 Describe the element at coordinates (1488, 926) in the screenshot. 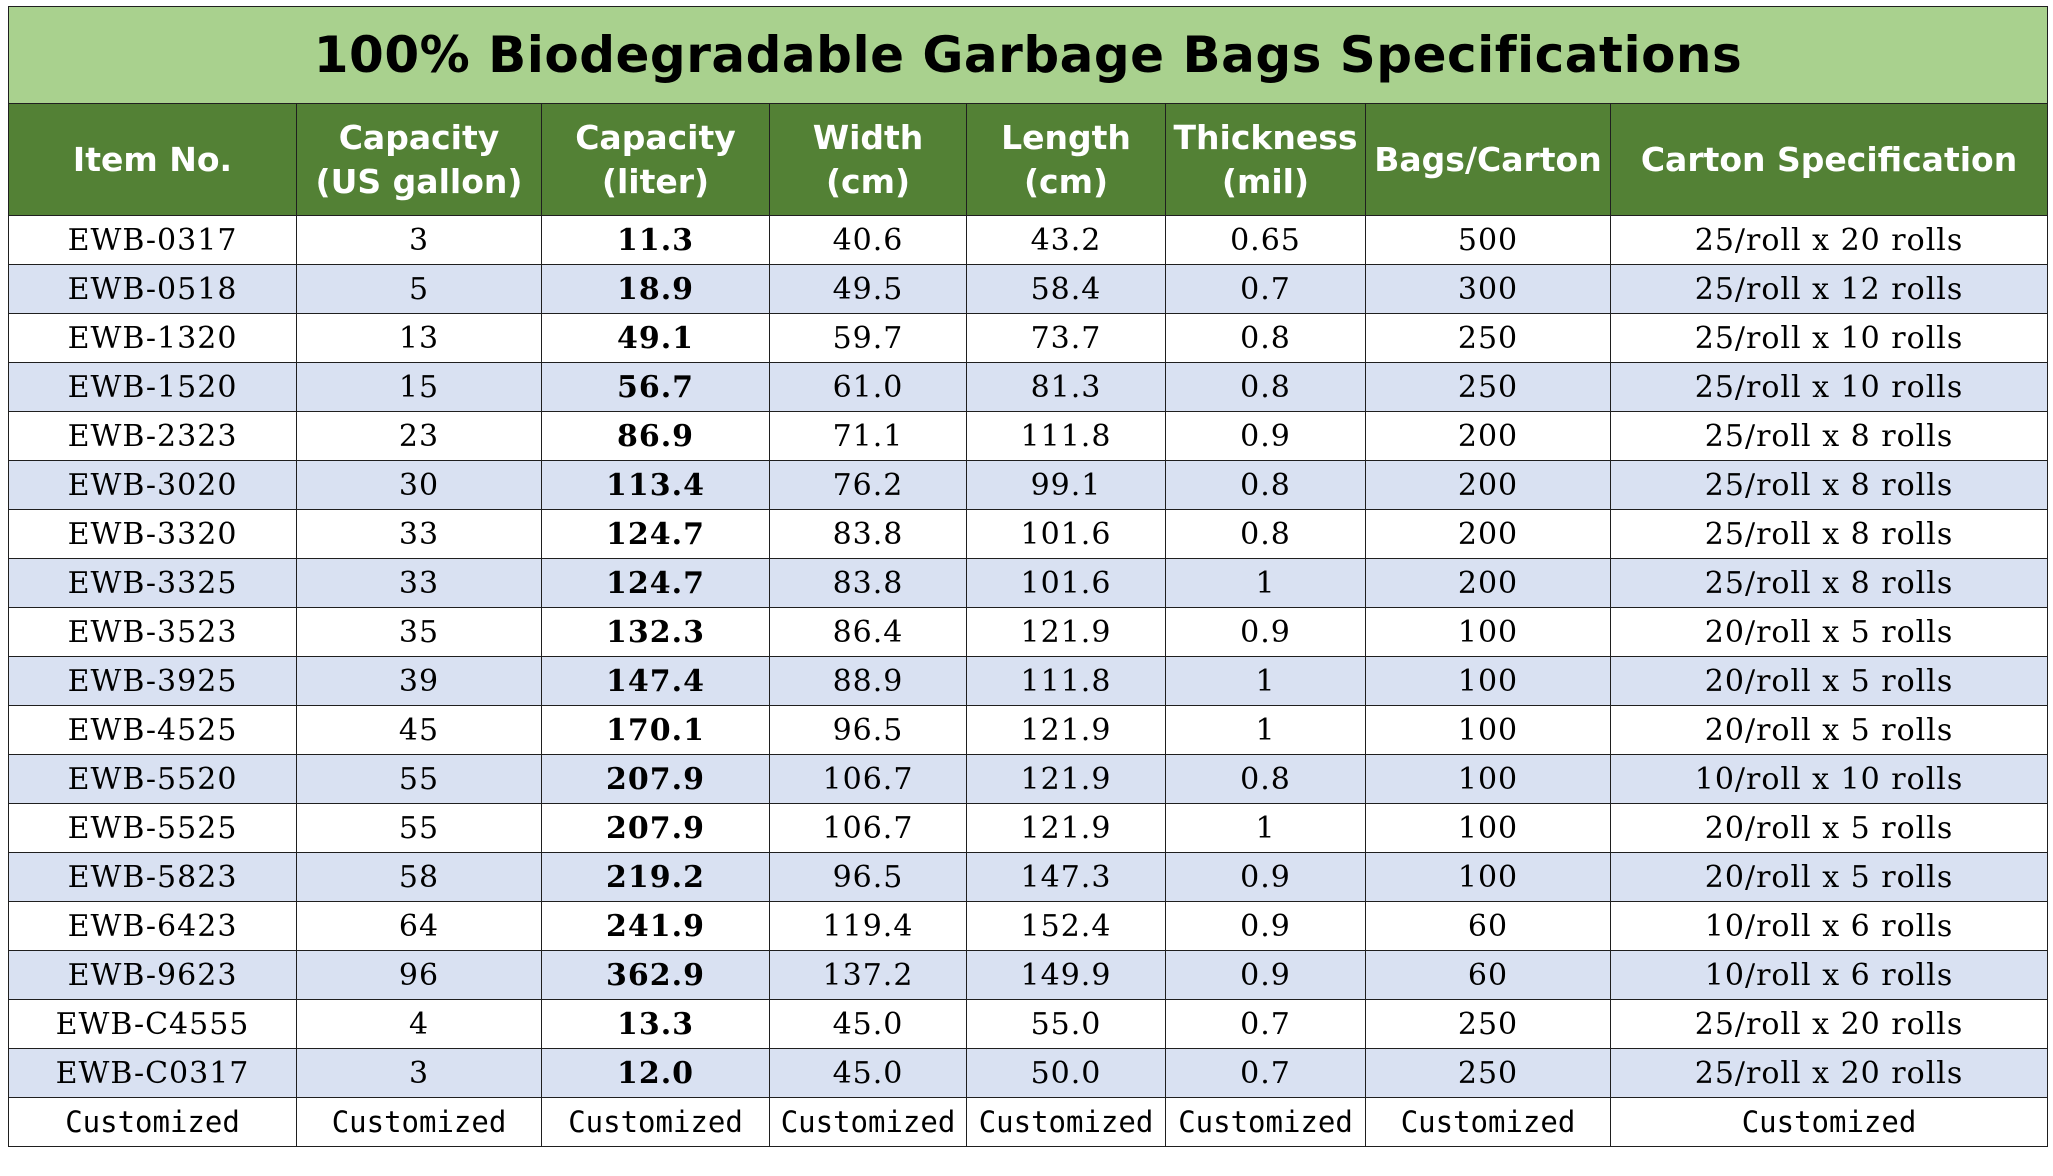

I see `cell-bags-per-carton: 60` at that location.